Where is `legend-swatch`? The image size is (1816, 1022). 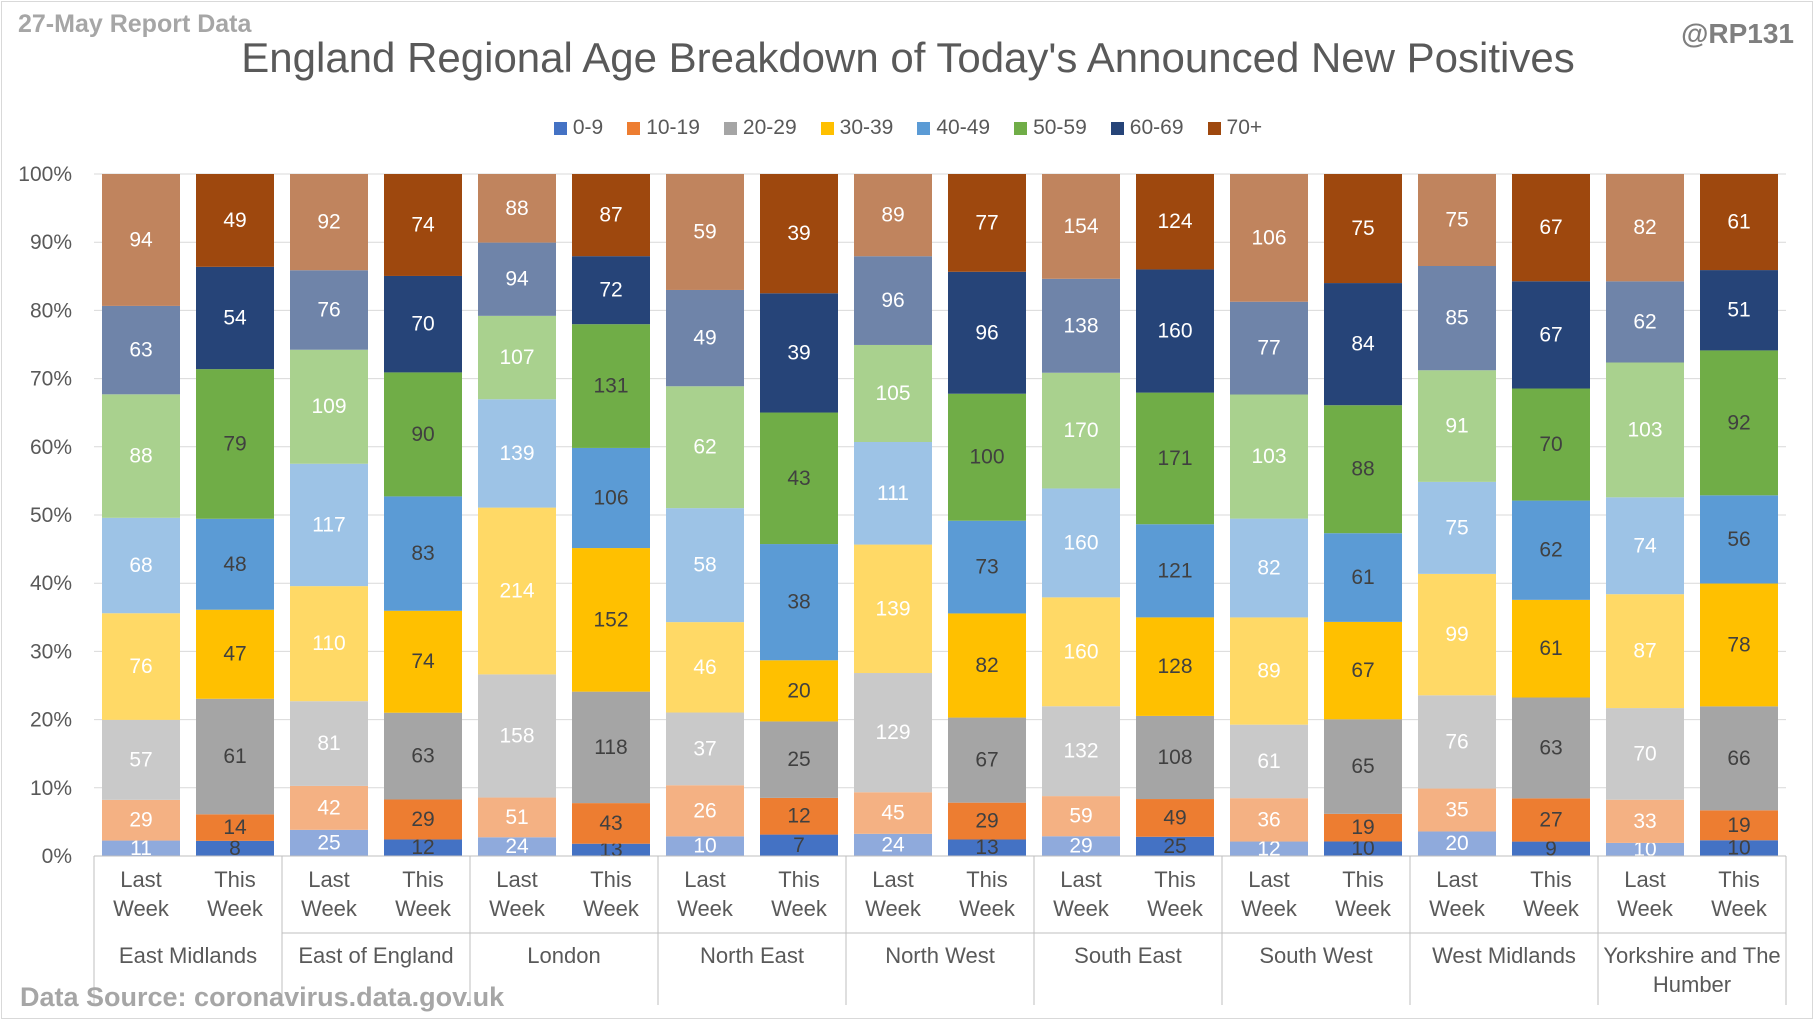
legend-swatch is located at coordinates (827, 128).